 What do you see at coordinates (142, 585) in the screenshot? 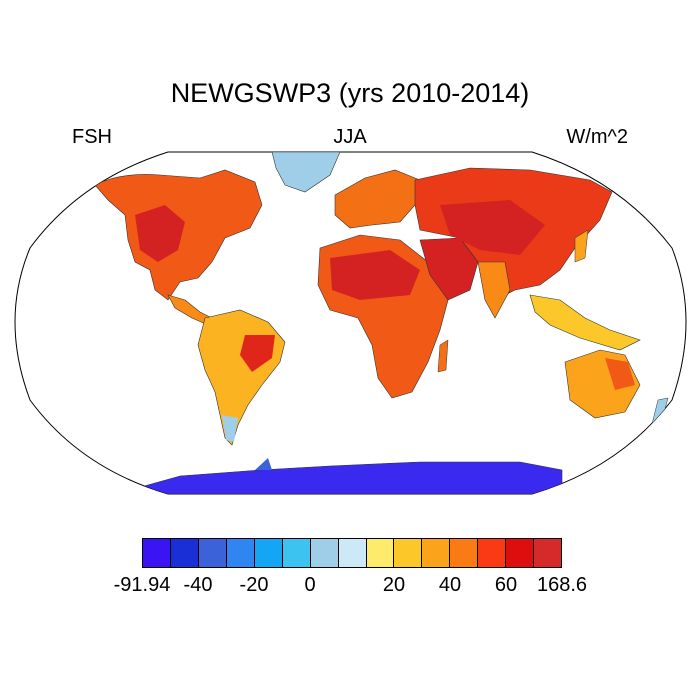
I see `colorbar-tick-label: -91.94` at bounding box center [142, 585].